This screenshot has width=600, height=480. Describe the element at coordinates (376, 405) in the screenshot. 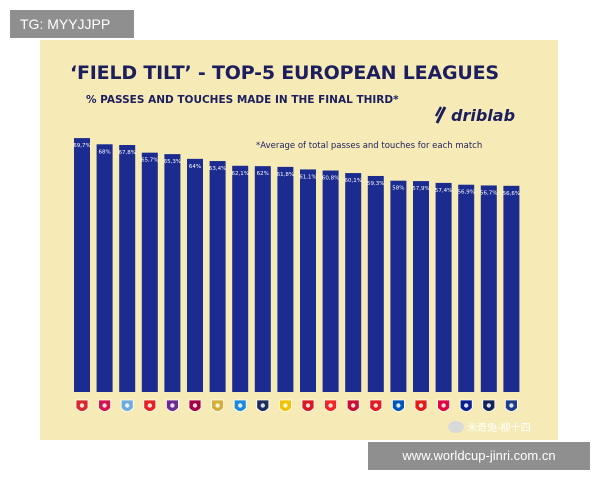

I see `monaco-crest` at that location.